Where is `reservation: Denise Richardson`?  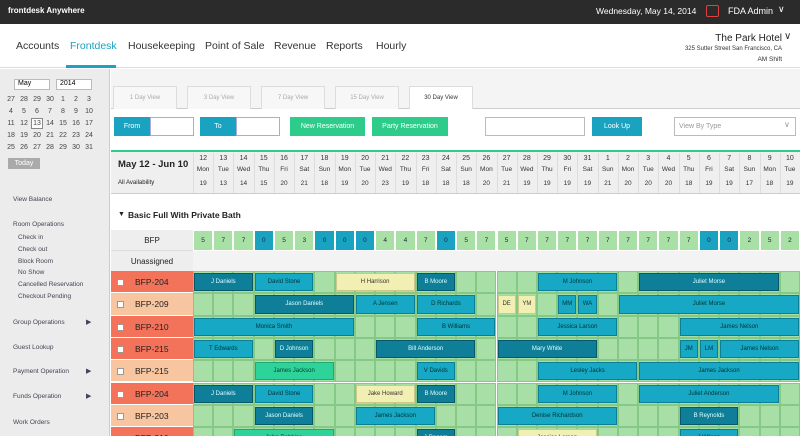
reservation: Denise Richardson is located at coordinates (557, 416).